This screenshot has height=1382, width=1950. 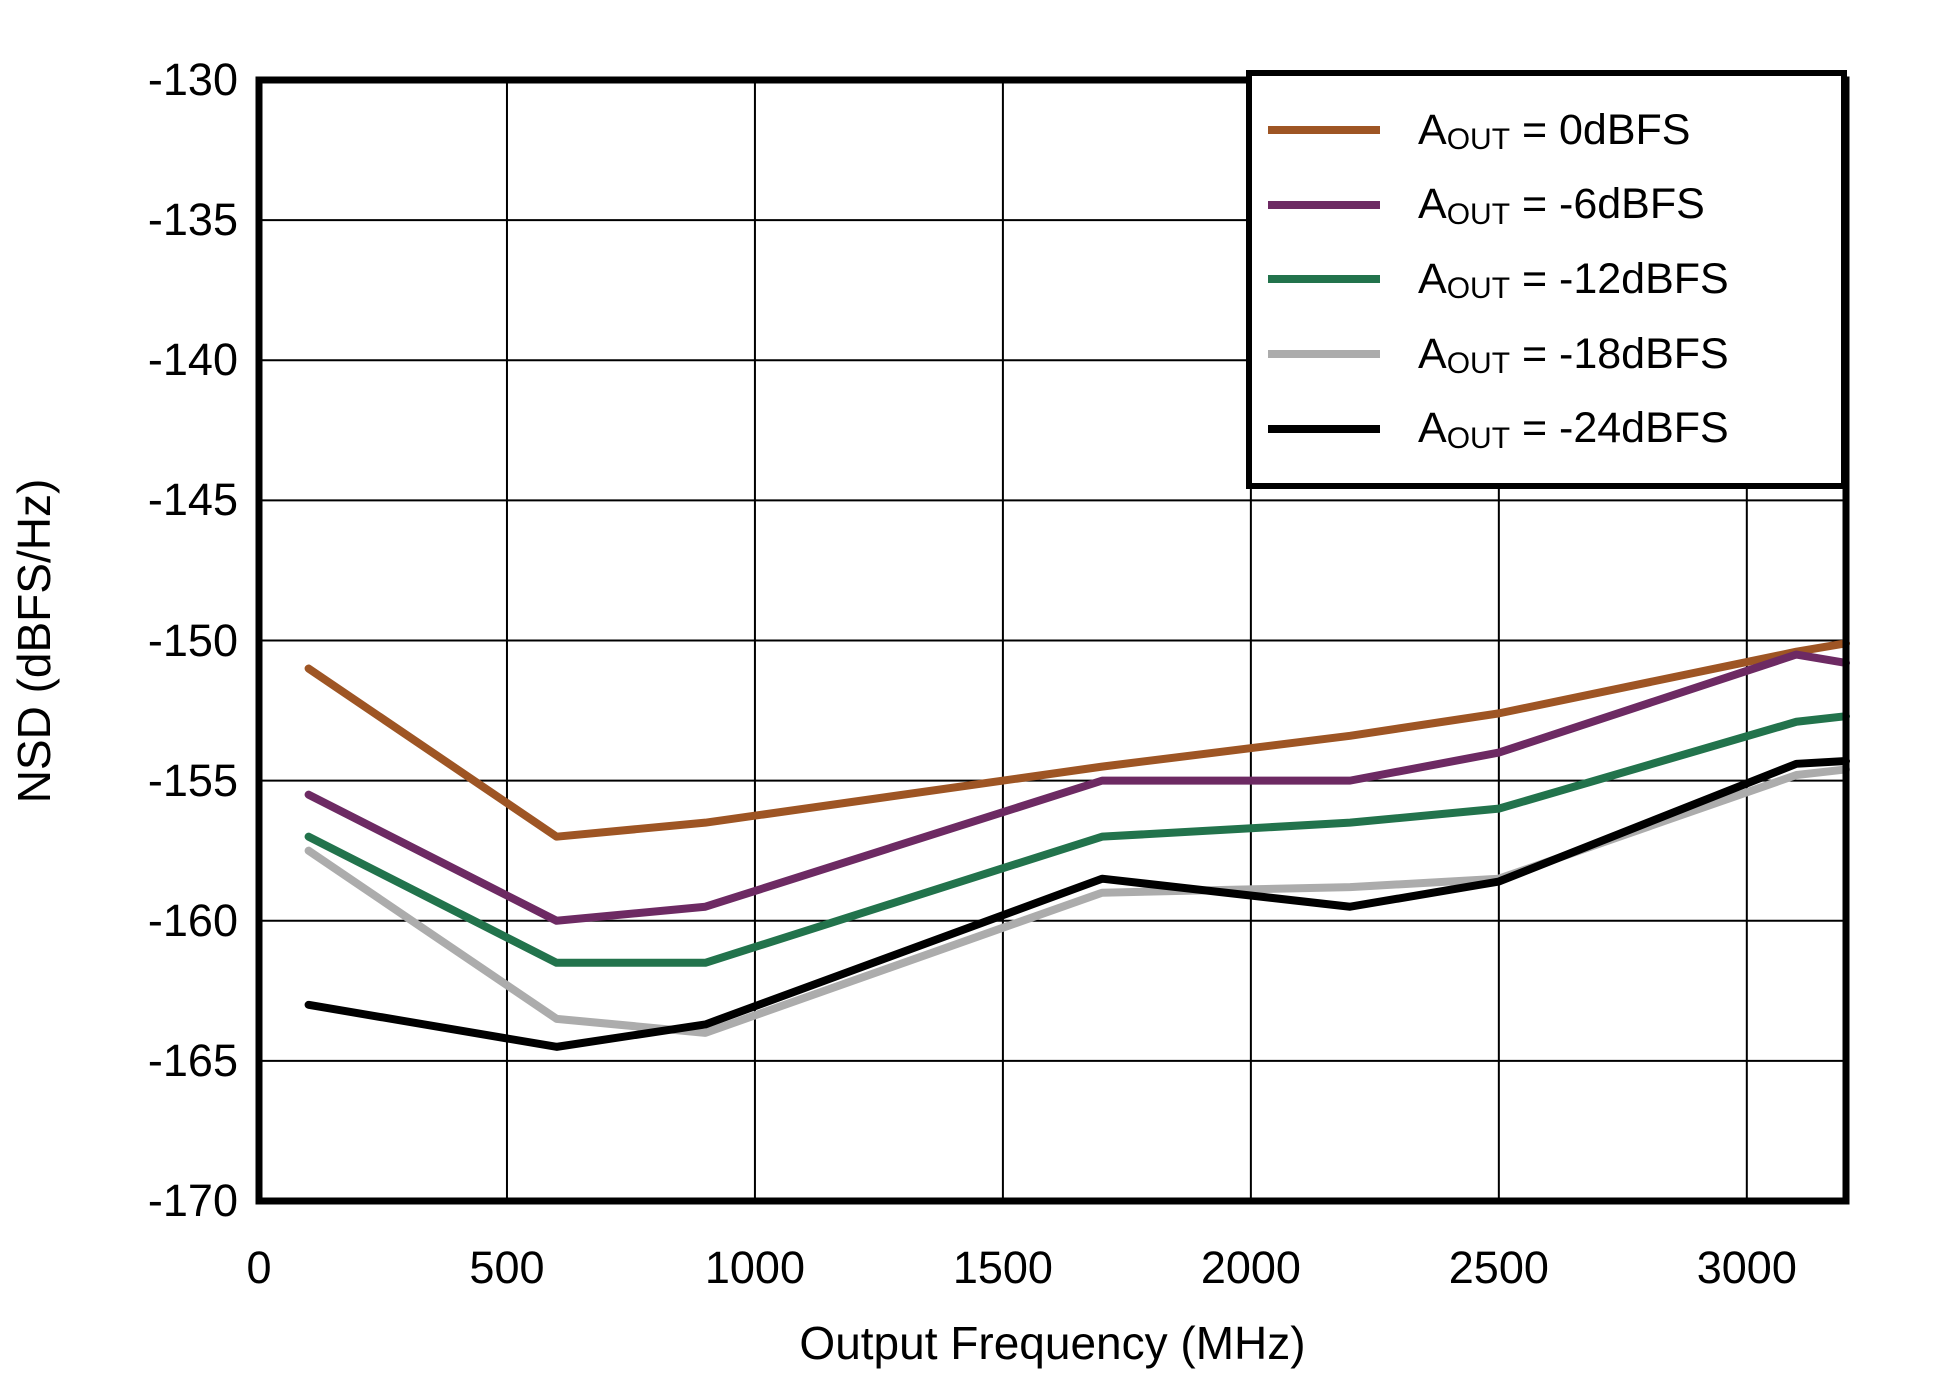 I want to click on y-tick--160: -160, so click(x=192, y=920).